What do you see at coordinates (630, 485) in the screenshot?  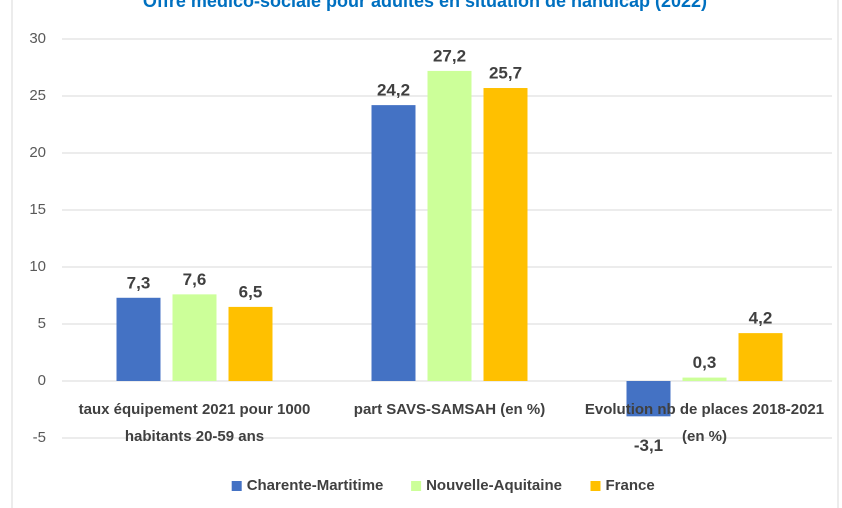 I see `legend-label: France` at bounding box center [630, 485].